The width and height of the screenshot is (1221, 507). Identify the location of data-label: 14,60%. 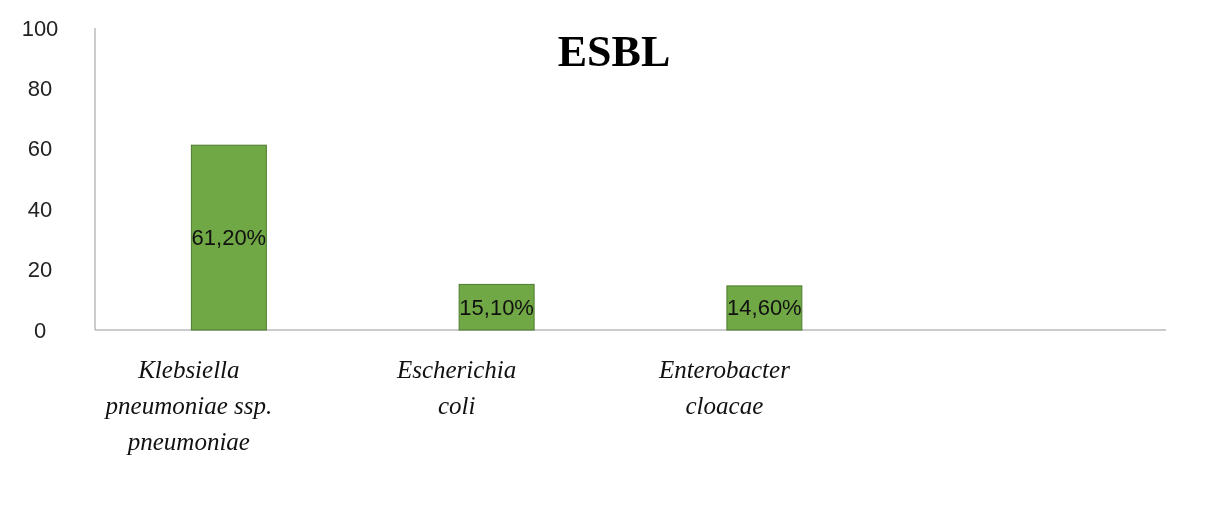
(764, 308).